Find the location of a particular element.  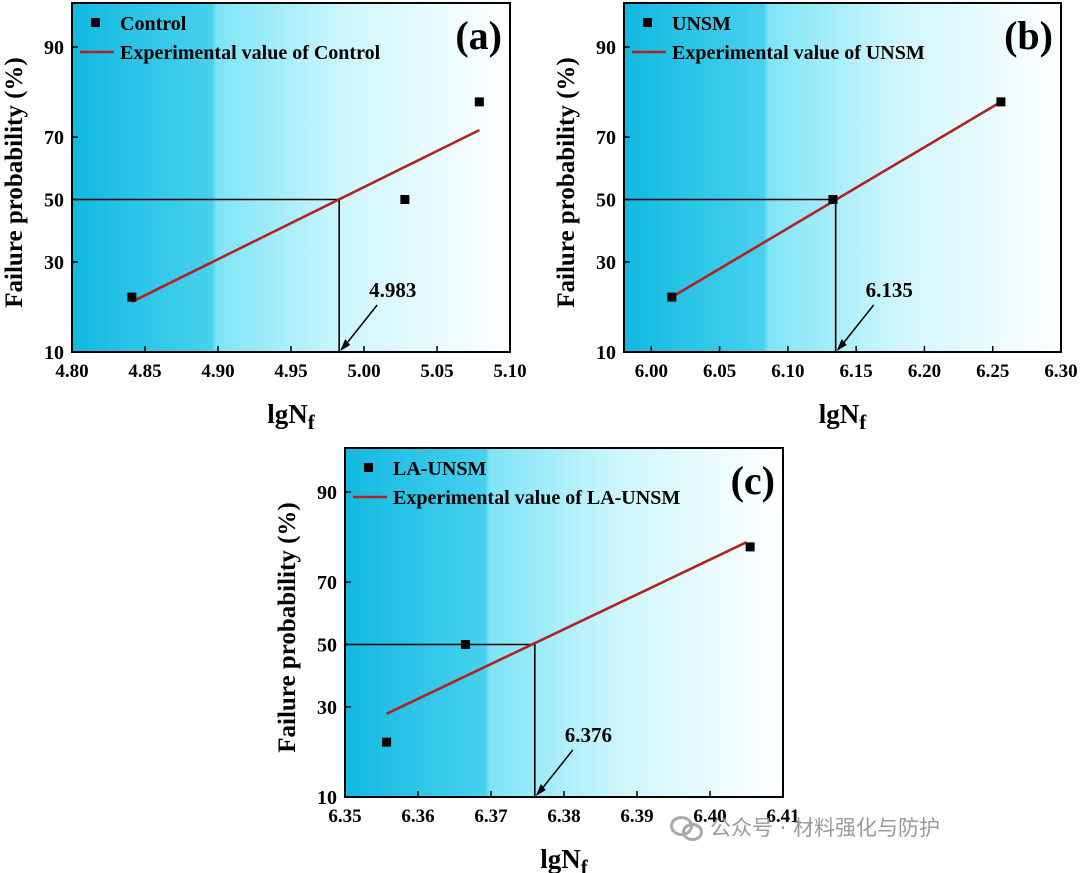

panel-label: (b) is located at coordinates (1028, 35).